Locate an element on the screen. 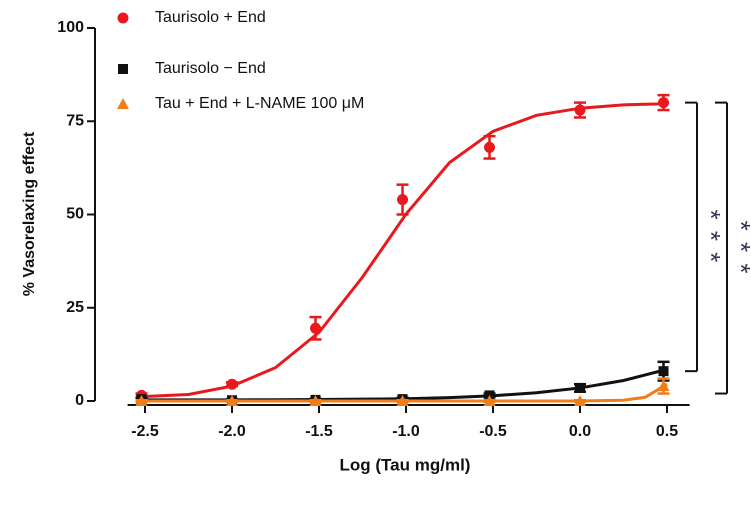  legend-label: Taurisolo + End is located at coordinates (210, 17).